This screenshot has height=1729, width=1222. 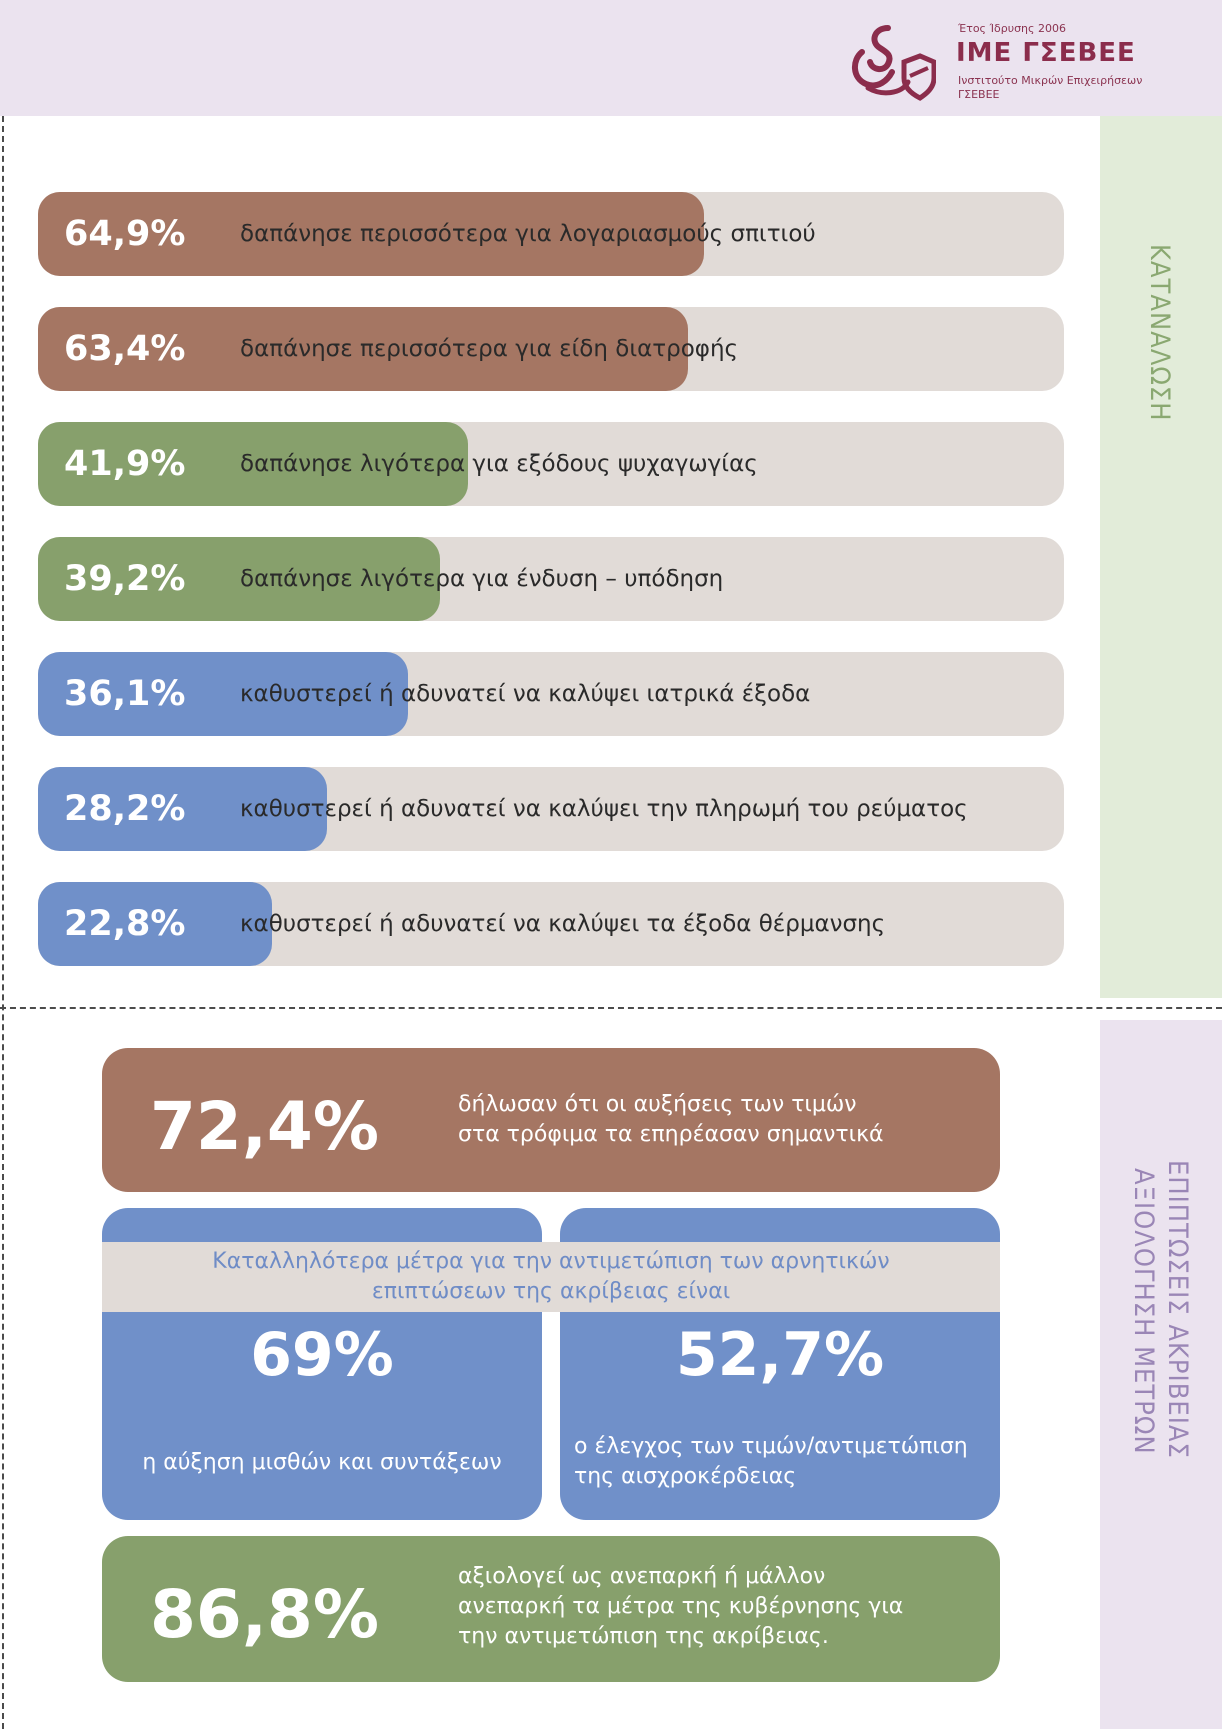 I want to click on brand-subtitle: Ινστιτούτο Μικρών Επιχειρήσεων ΓΣΕΒΕΕ, so click(x=1058, y=88).